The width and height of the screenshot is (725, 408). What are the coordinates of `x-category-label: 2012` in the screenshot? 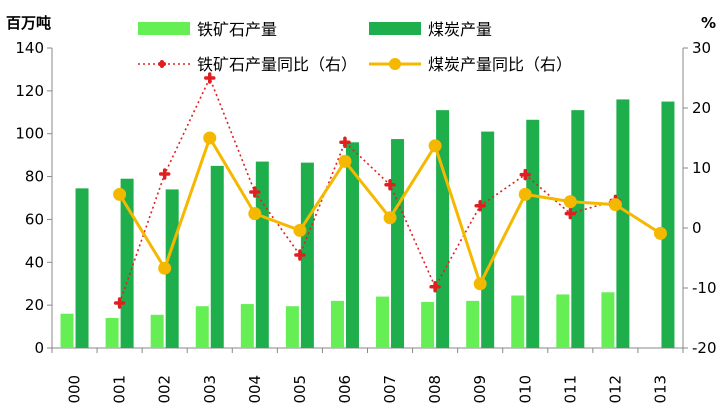 It's located at (615, 389).